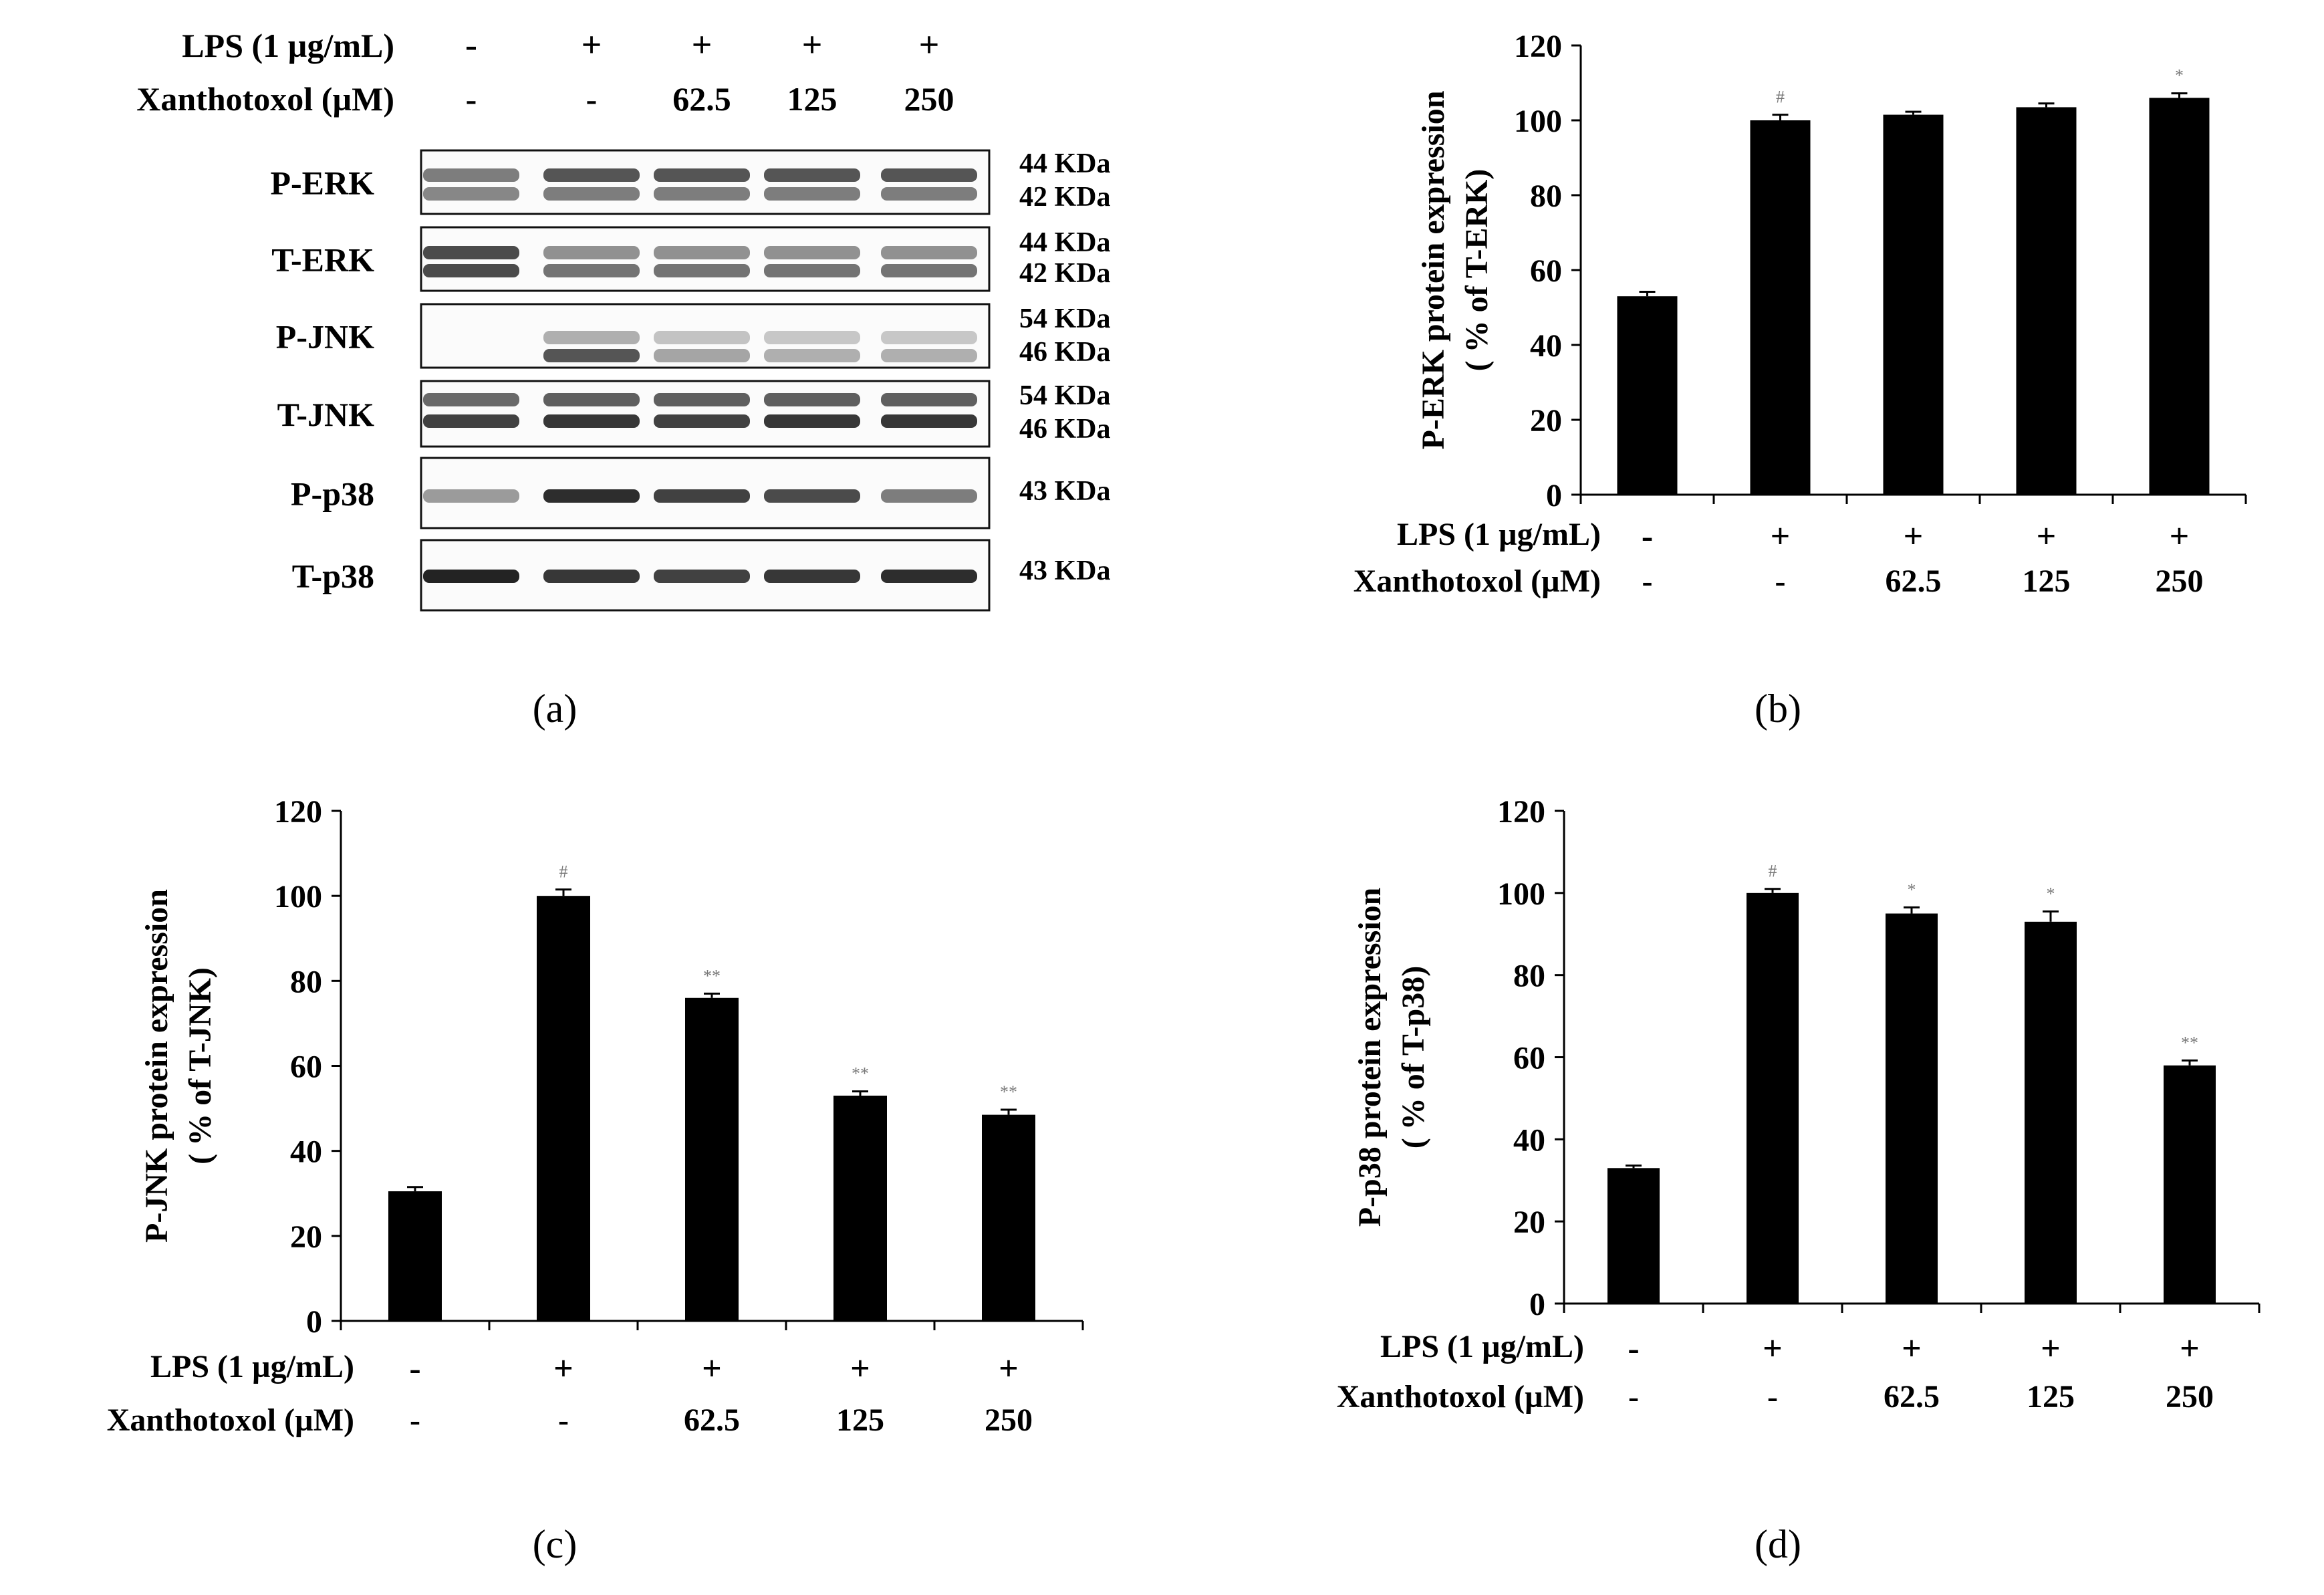 The image size is (2324, 1595). I want to click on header-xanthotoxol-value: -, so click(592, 99).